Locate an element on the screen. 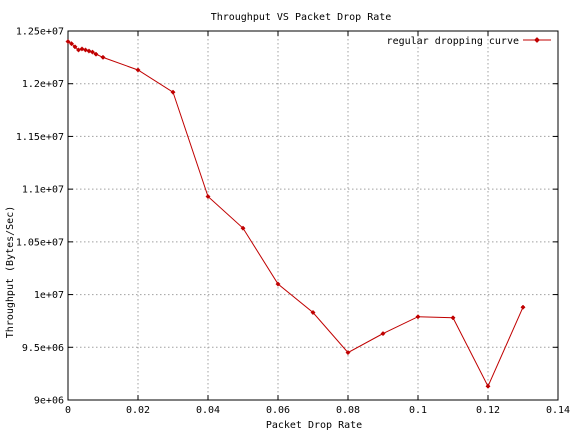 The height and width of the screenshot is (432, 576). x-tick-label: 0 is located at coordinates (68, 410).